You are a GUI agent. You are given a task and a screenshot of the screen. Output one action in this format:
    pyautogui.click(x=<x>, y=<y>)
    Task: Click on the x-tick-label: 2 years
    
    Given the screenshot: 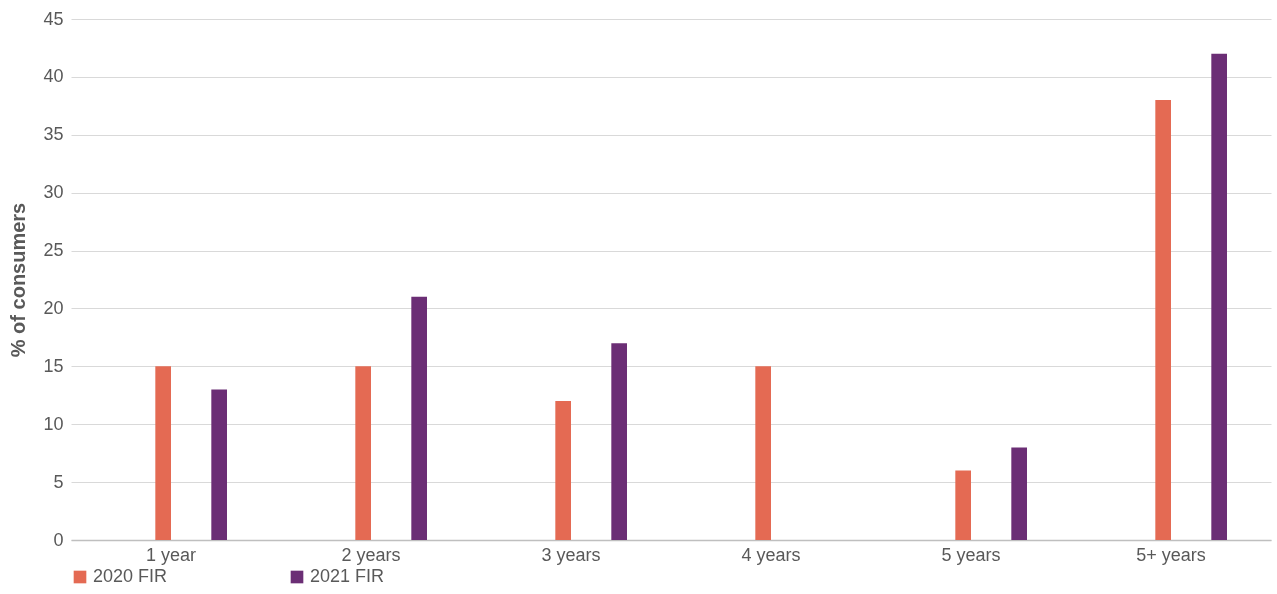 What is the action you would take?
    pyautogui.click(x=371, y=554)
    